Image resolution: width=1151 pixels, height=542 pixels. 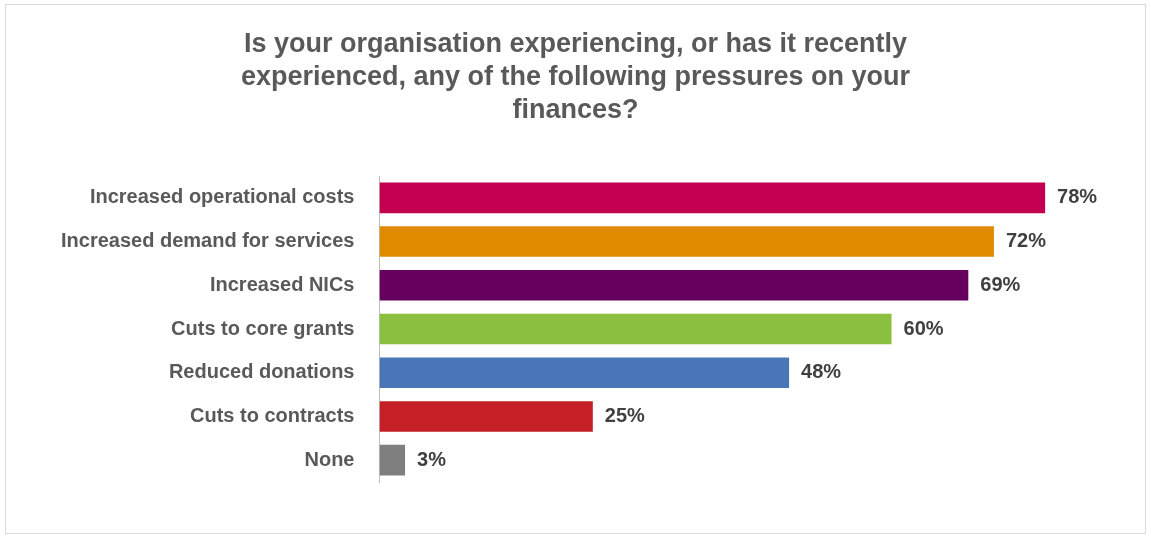 I want to click on y-tick-label: Increased demand for services, so click(x=207, y=240).